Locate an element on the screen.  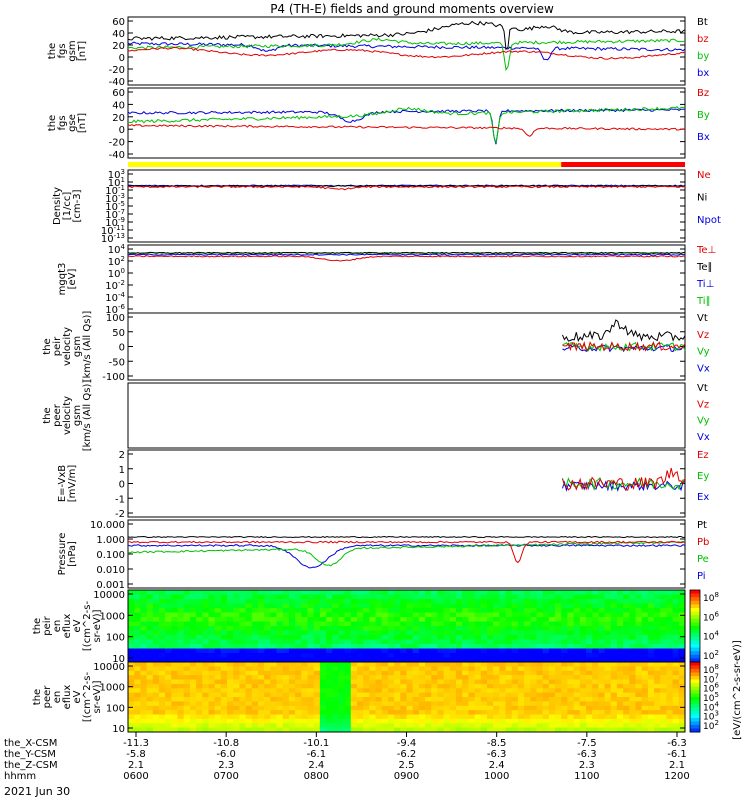
y-tick-label: 40 is located at coordinates (118, 34).